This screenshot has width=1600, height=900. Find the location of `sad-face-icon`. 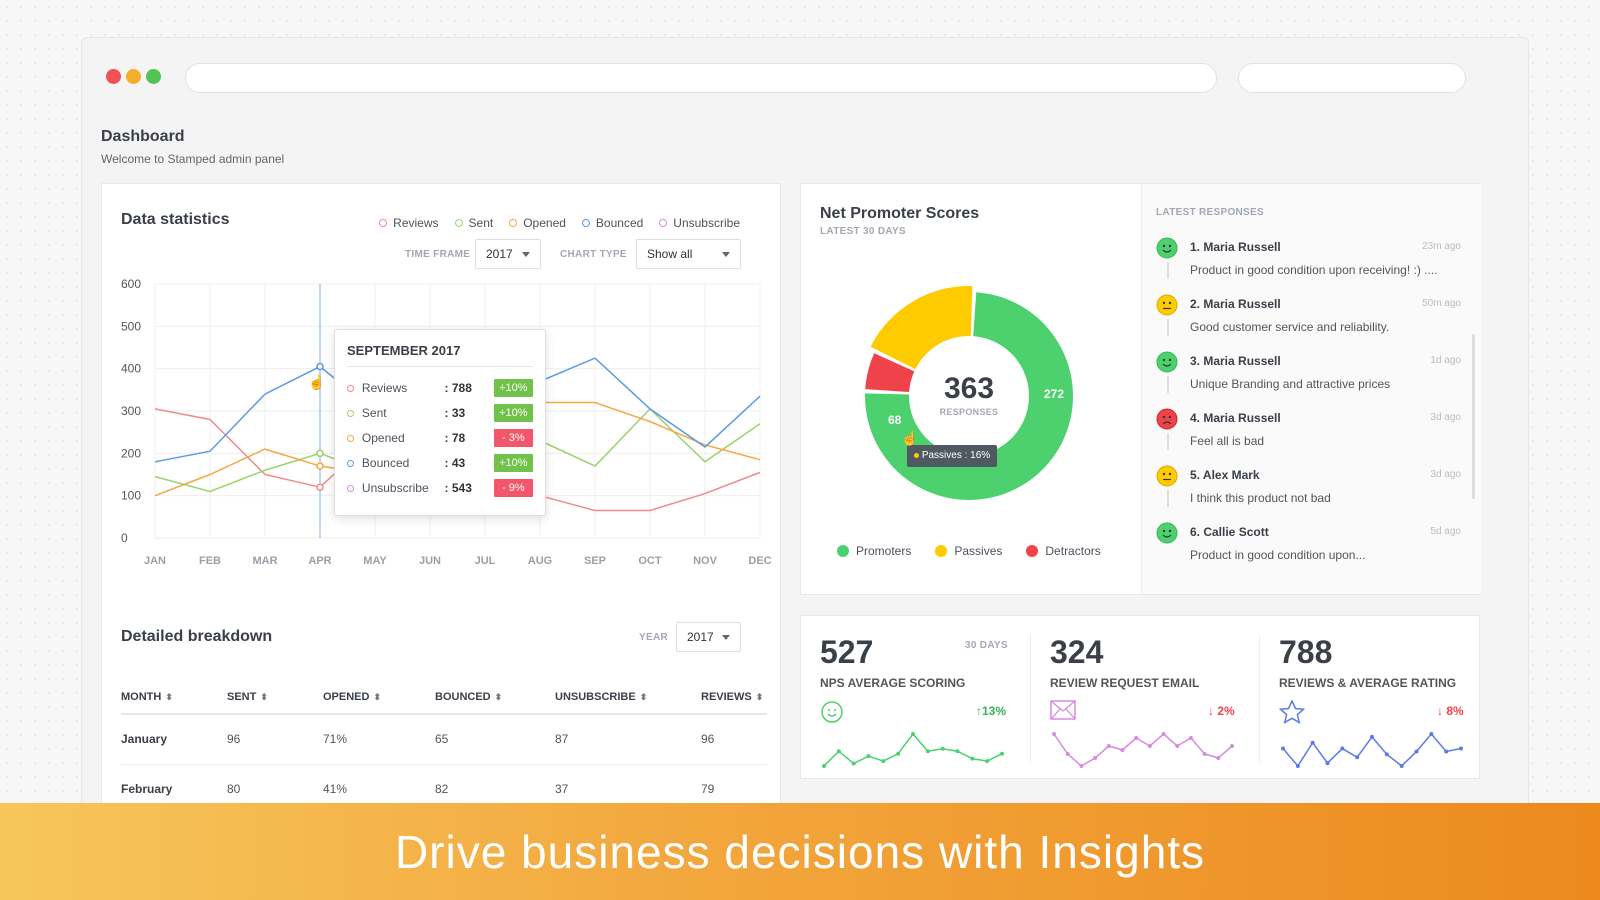

sad-face-icon is located at coordinates (1167, 419).